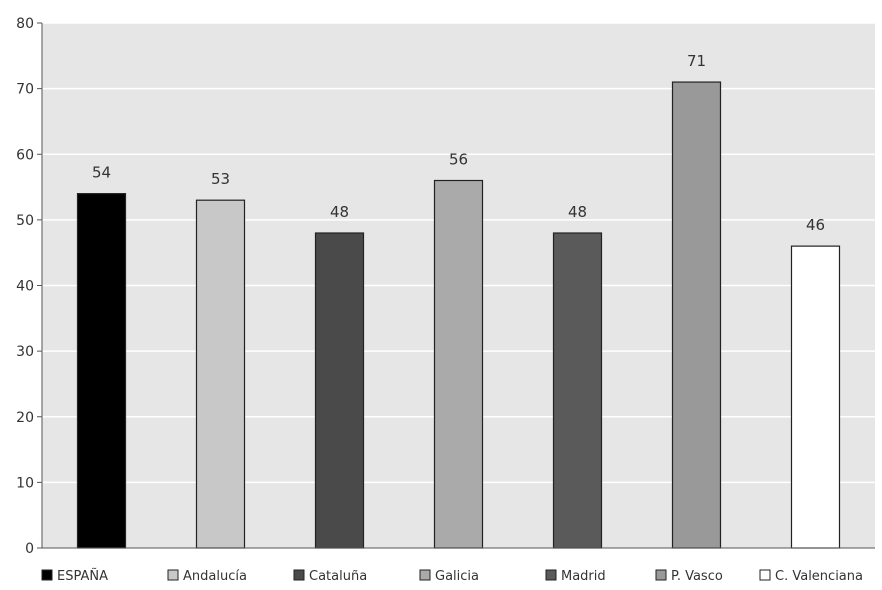 Image resolution: width=882 pixels, height=590 pixels. I want to click on y-tick-label: 40, so click(25, 287).